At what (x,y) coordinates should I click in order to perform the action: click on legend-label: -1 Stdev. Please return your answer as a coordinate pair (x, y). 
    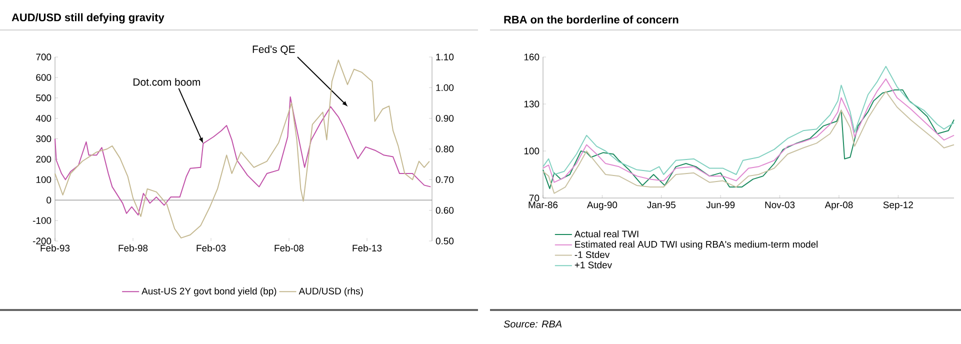
    Looking at the image, I should click on (592, 254).